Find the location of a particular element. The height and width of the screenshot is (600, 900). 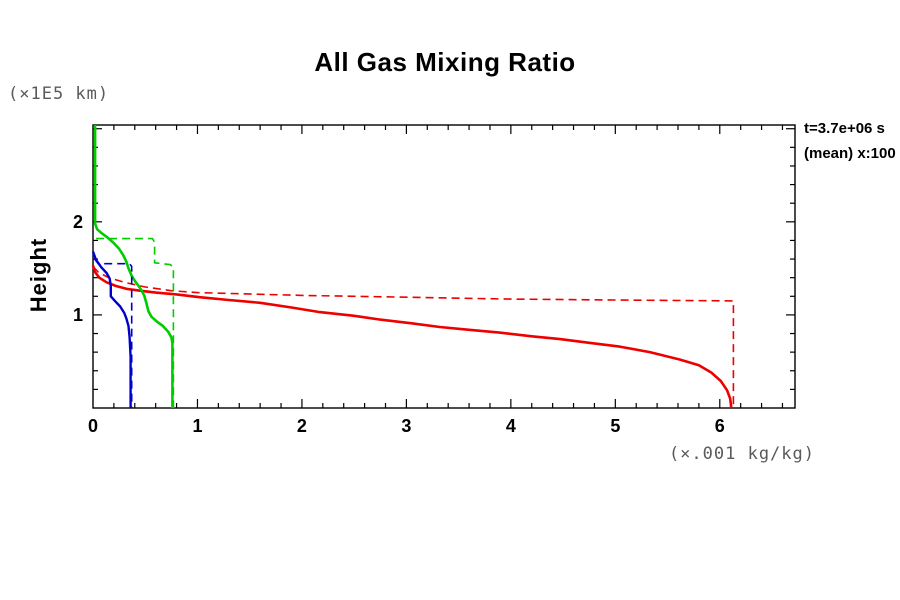

x-tick-label: 0 is located at coordinates (93, 426).